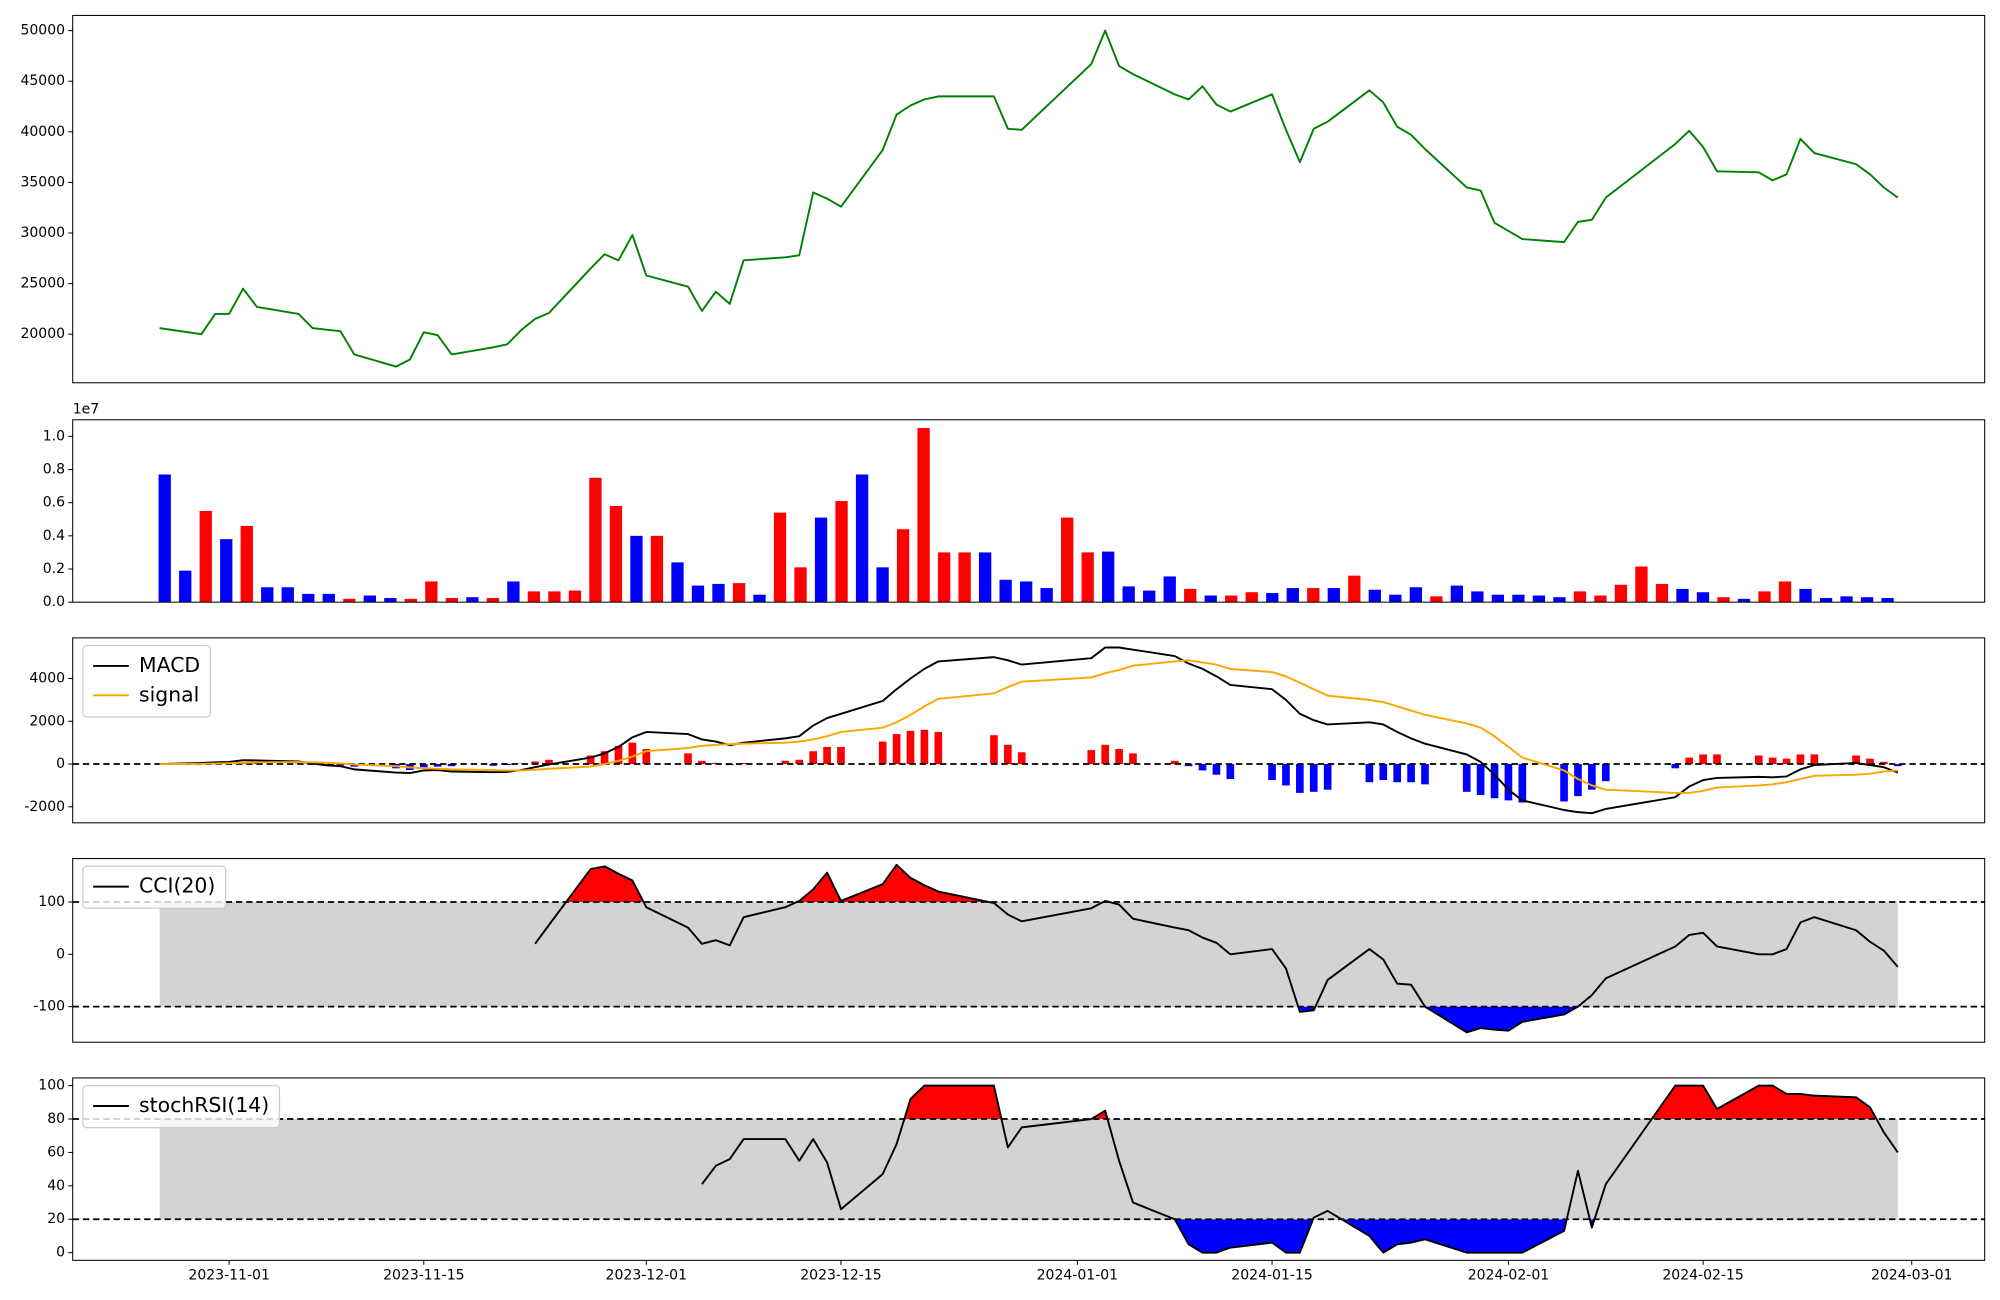 Image resolution: width=2000 pixels, height=1300 pixels. I want to click on y-tick-label: 100, so click(51, 1086).